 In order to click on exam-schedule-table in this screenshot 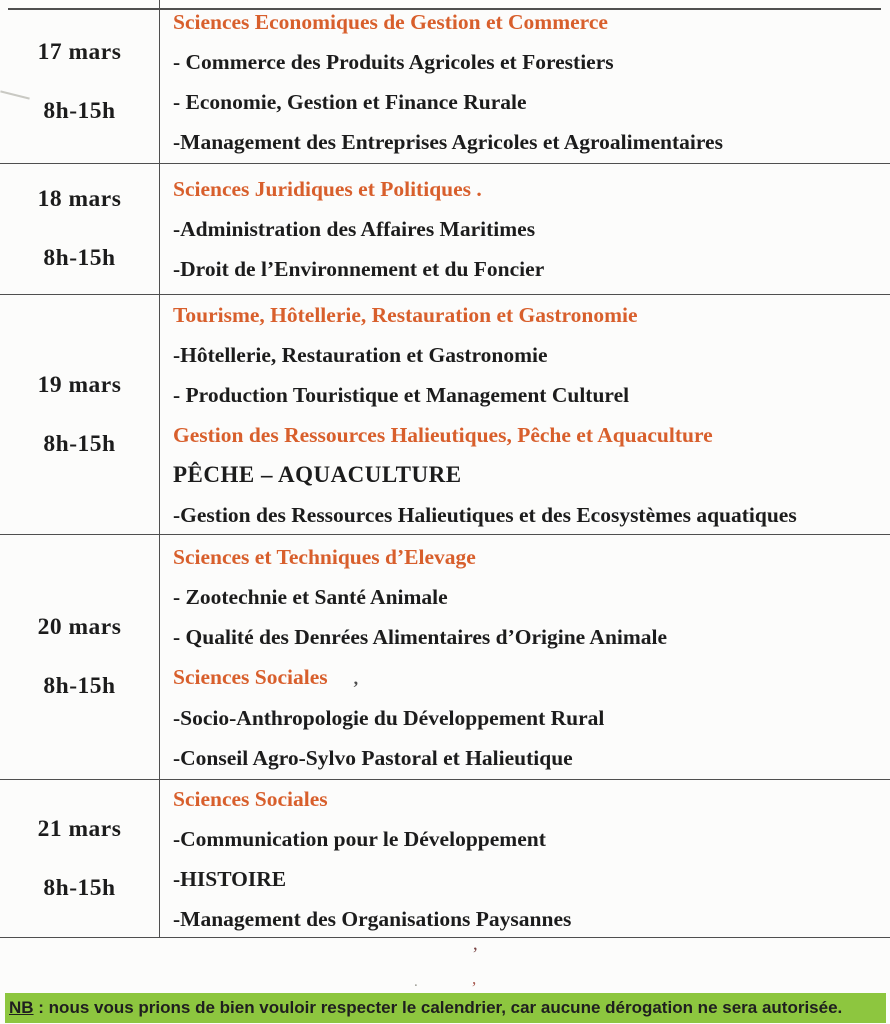, I will do `click(444, 9)`.